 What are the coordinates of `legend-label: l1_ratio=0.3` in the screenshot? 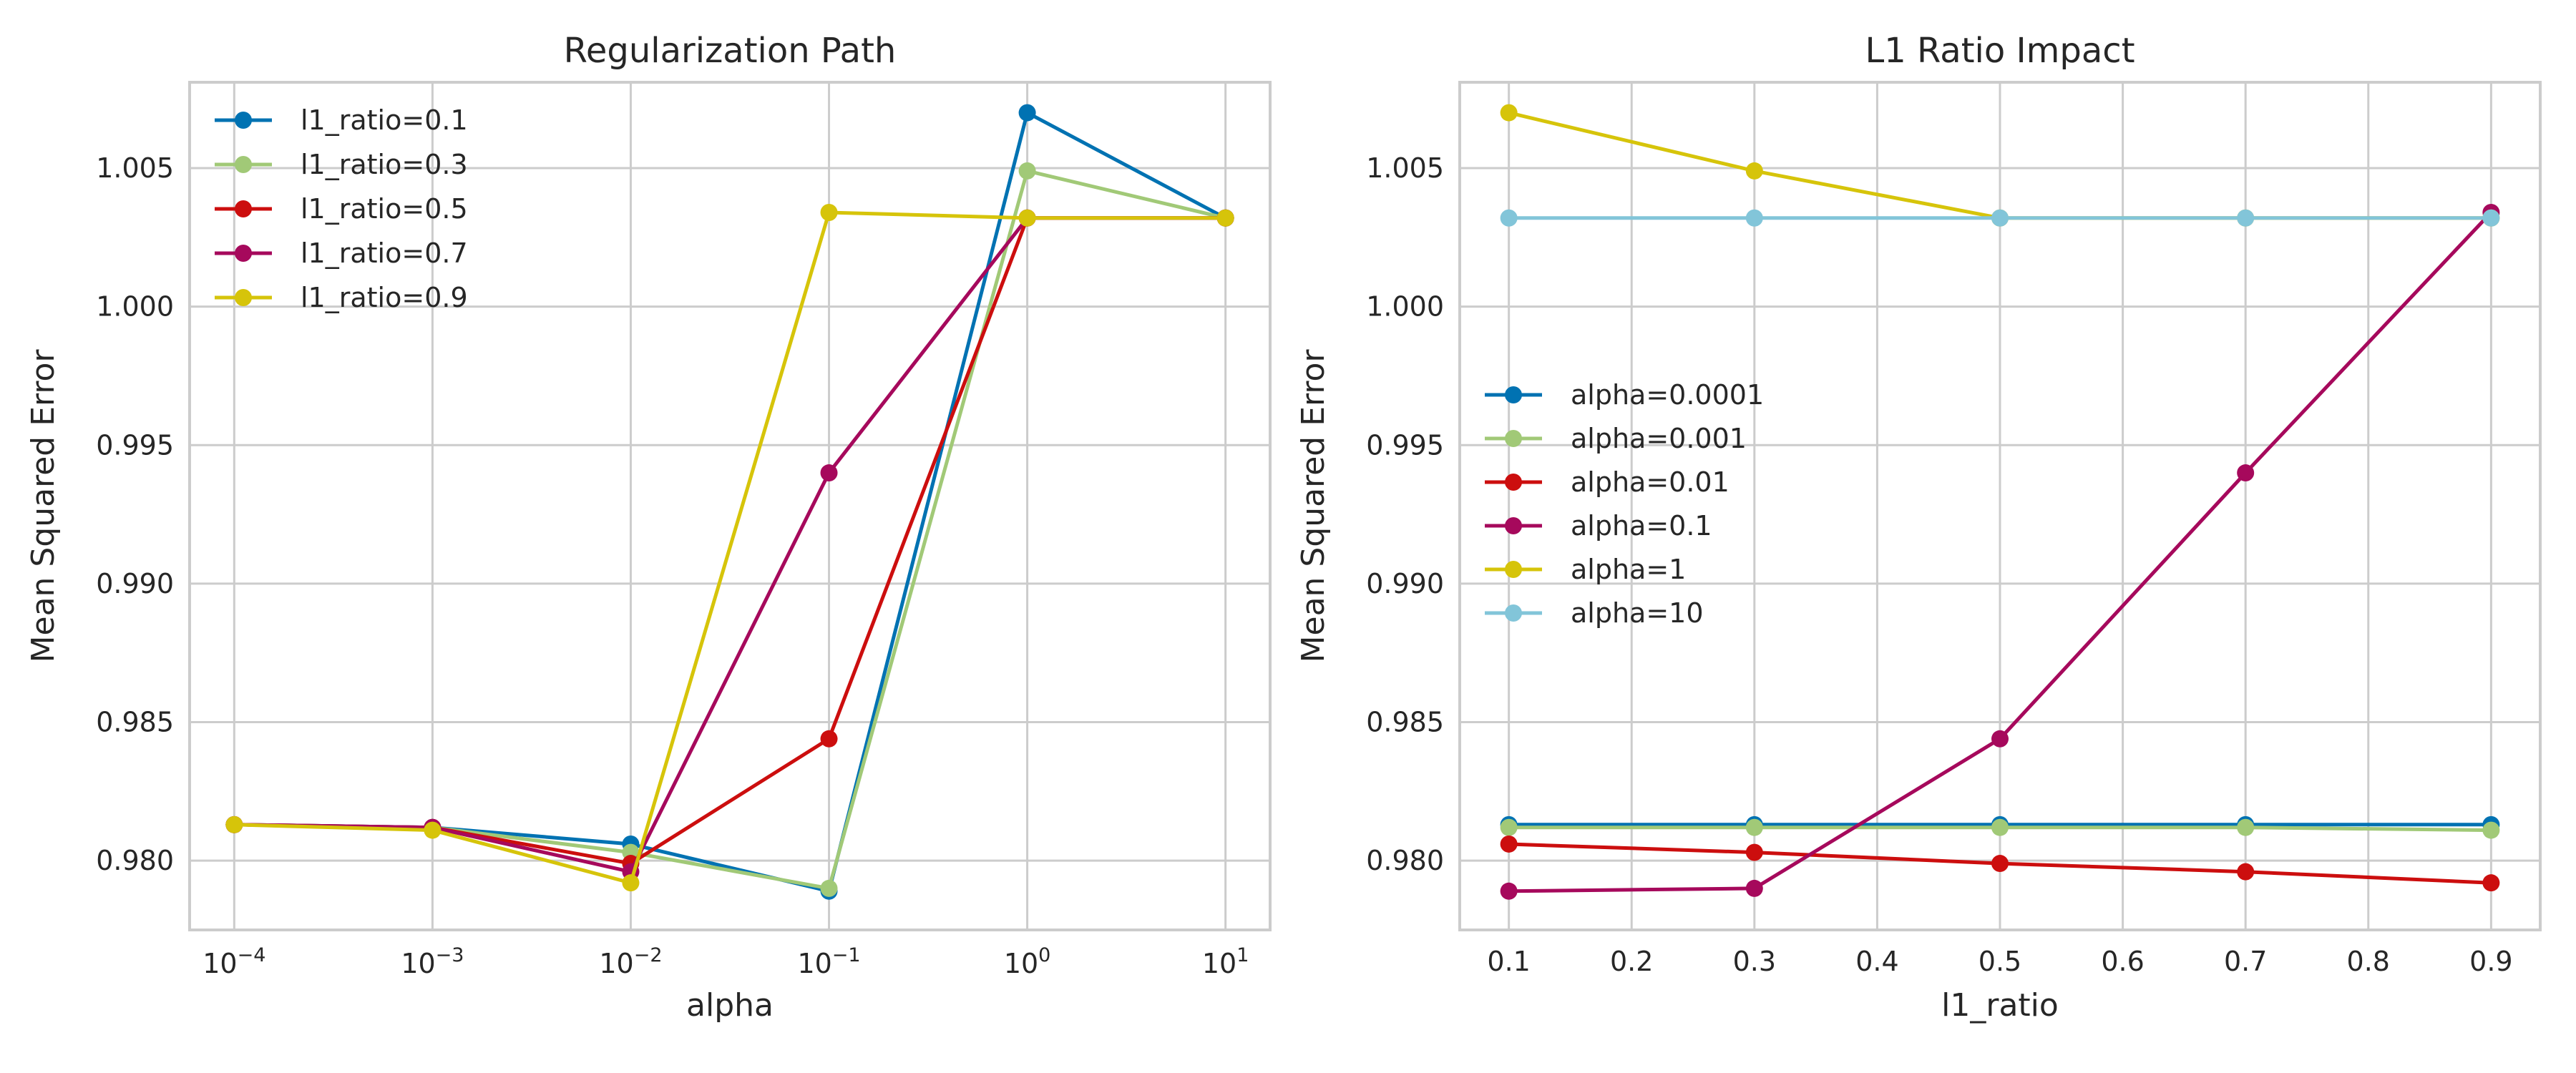 It's located at (384, 164).